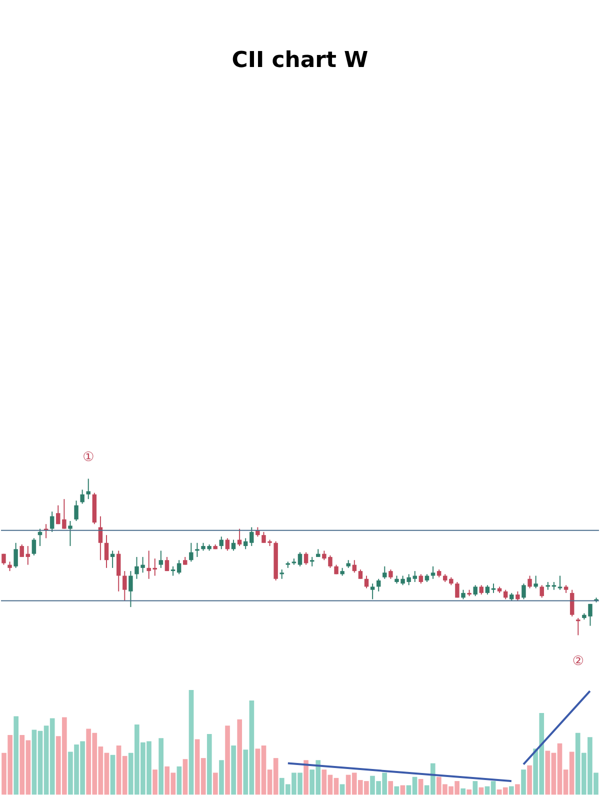 This screenshot has height=800, width=600. I want to click on text: ②, so click(578, 662).